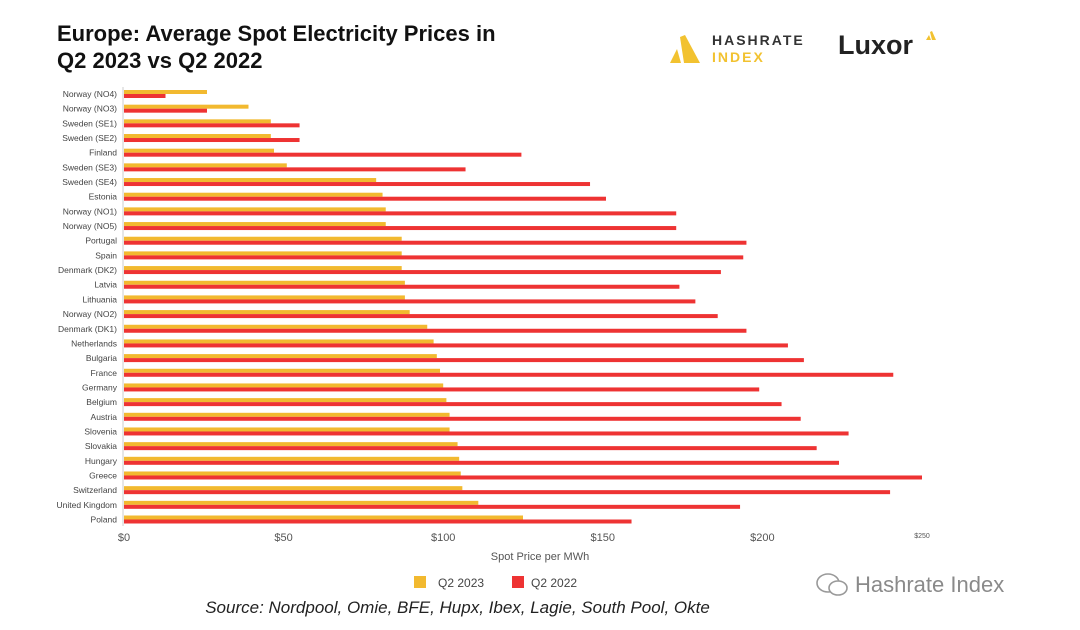 Image resolution: width=1080 pixels, height=630 pixels. I want to click on category-label: Latvia, so click(105, 285).